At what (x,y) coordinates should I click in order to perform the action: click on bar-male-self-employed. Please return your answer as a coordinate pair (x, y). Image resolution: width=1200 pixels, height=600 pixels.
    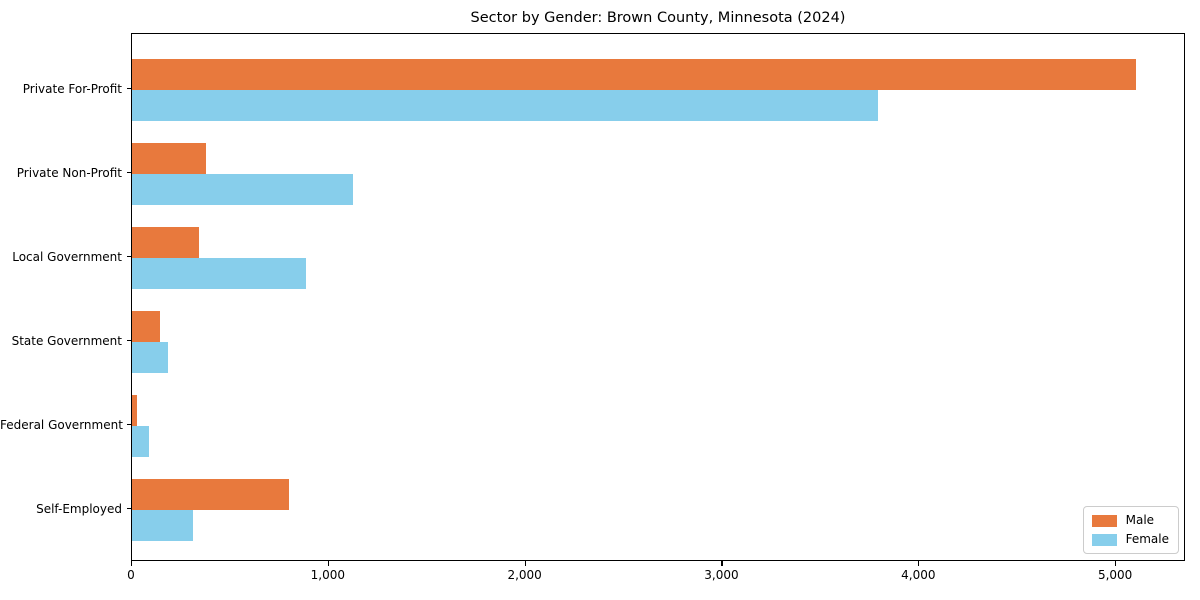
    Looking at the image, I should click on (210, 494).